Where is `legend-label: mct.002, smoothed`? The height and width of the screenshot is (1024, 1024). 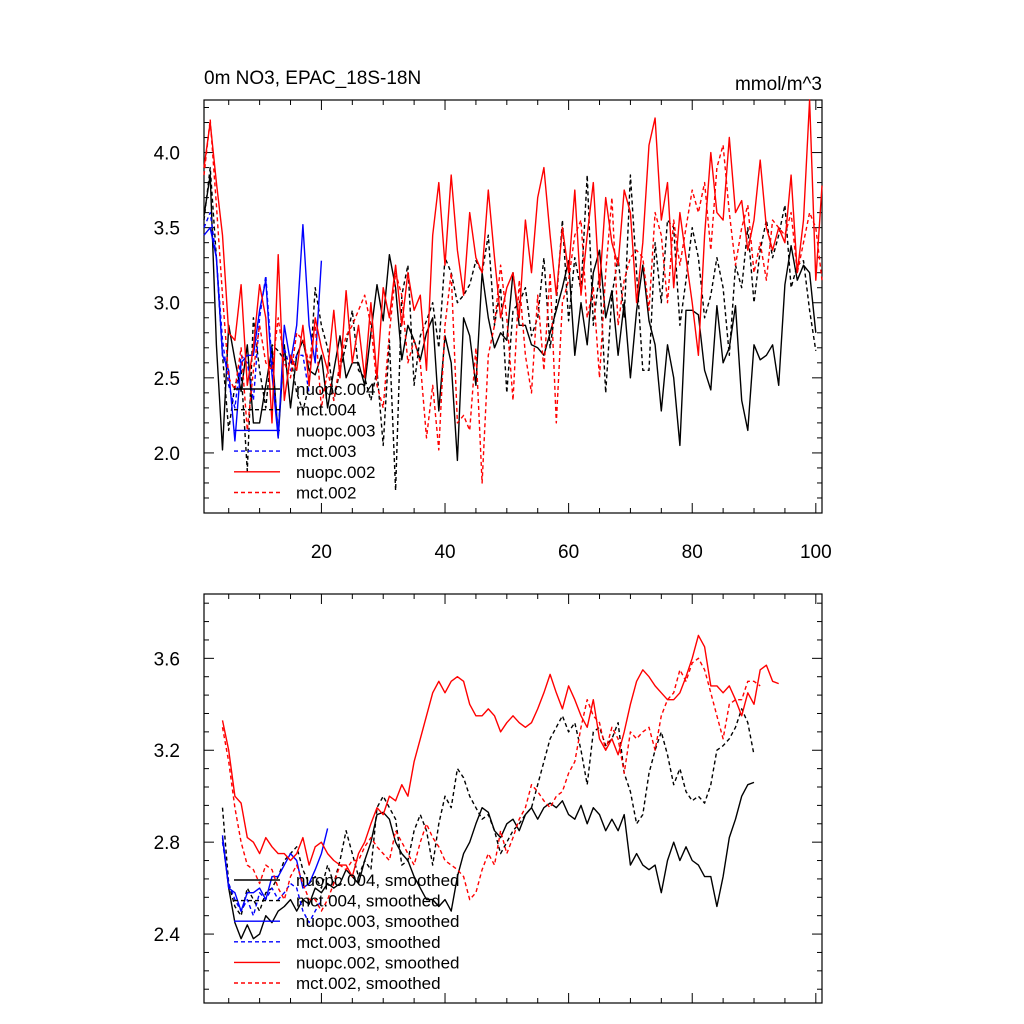
legend-label: mct.002, smoothed is located at coordinates (368, 983).